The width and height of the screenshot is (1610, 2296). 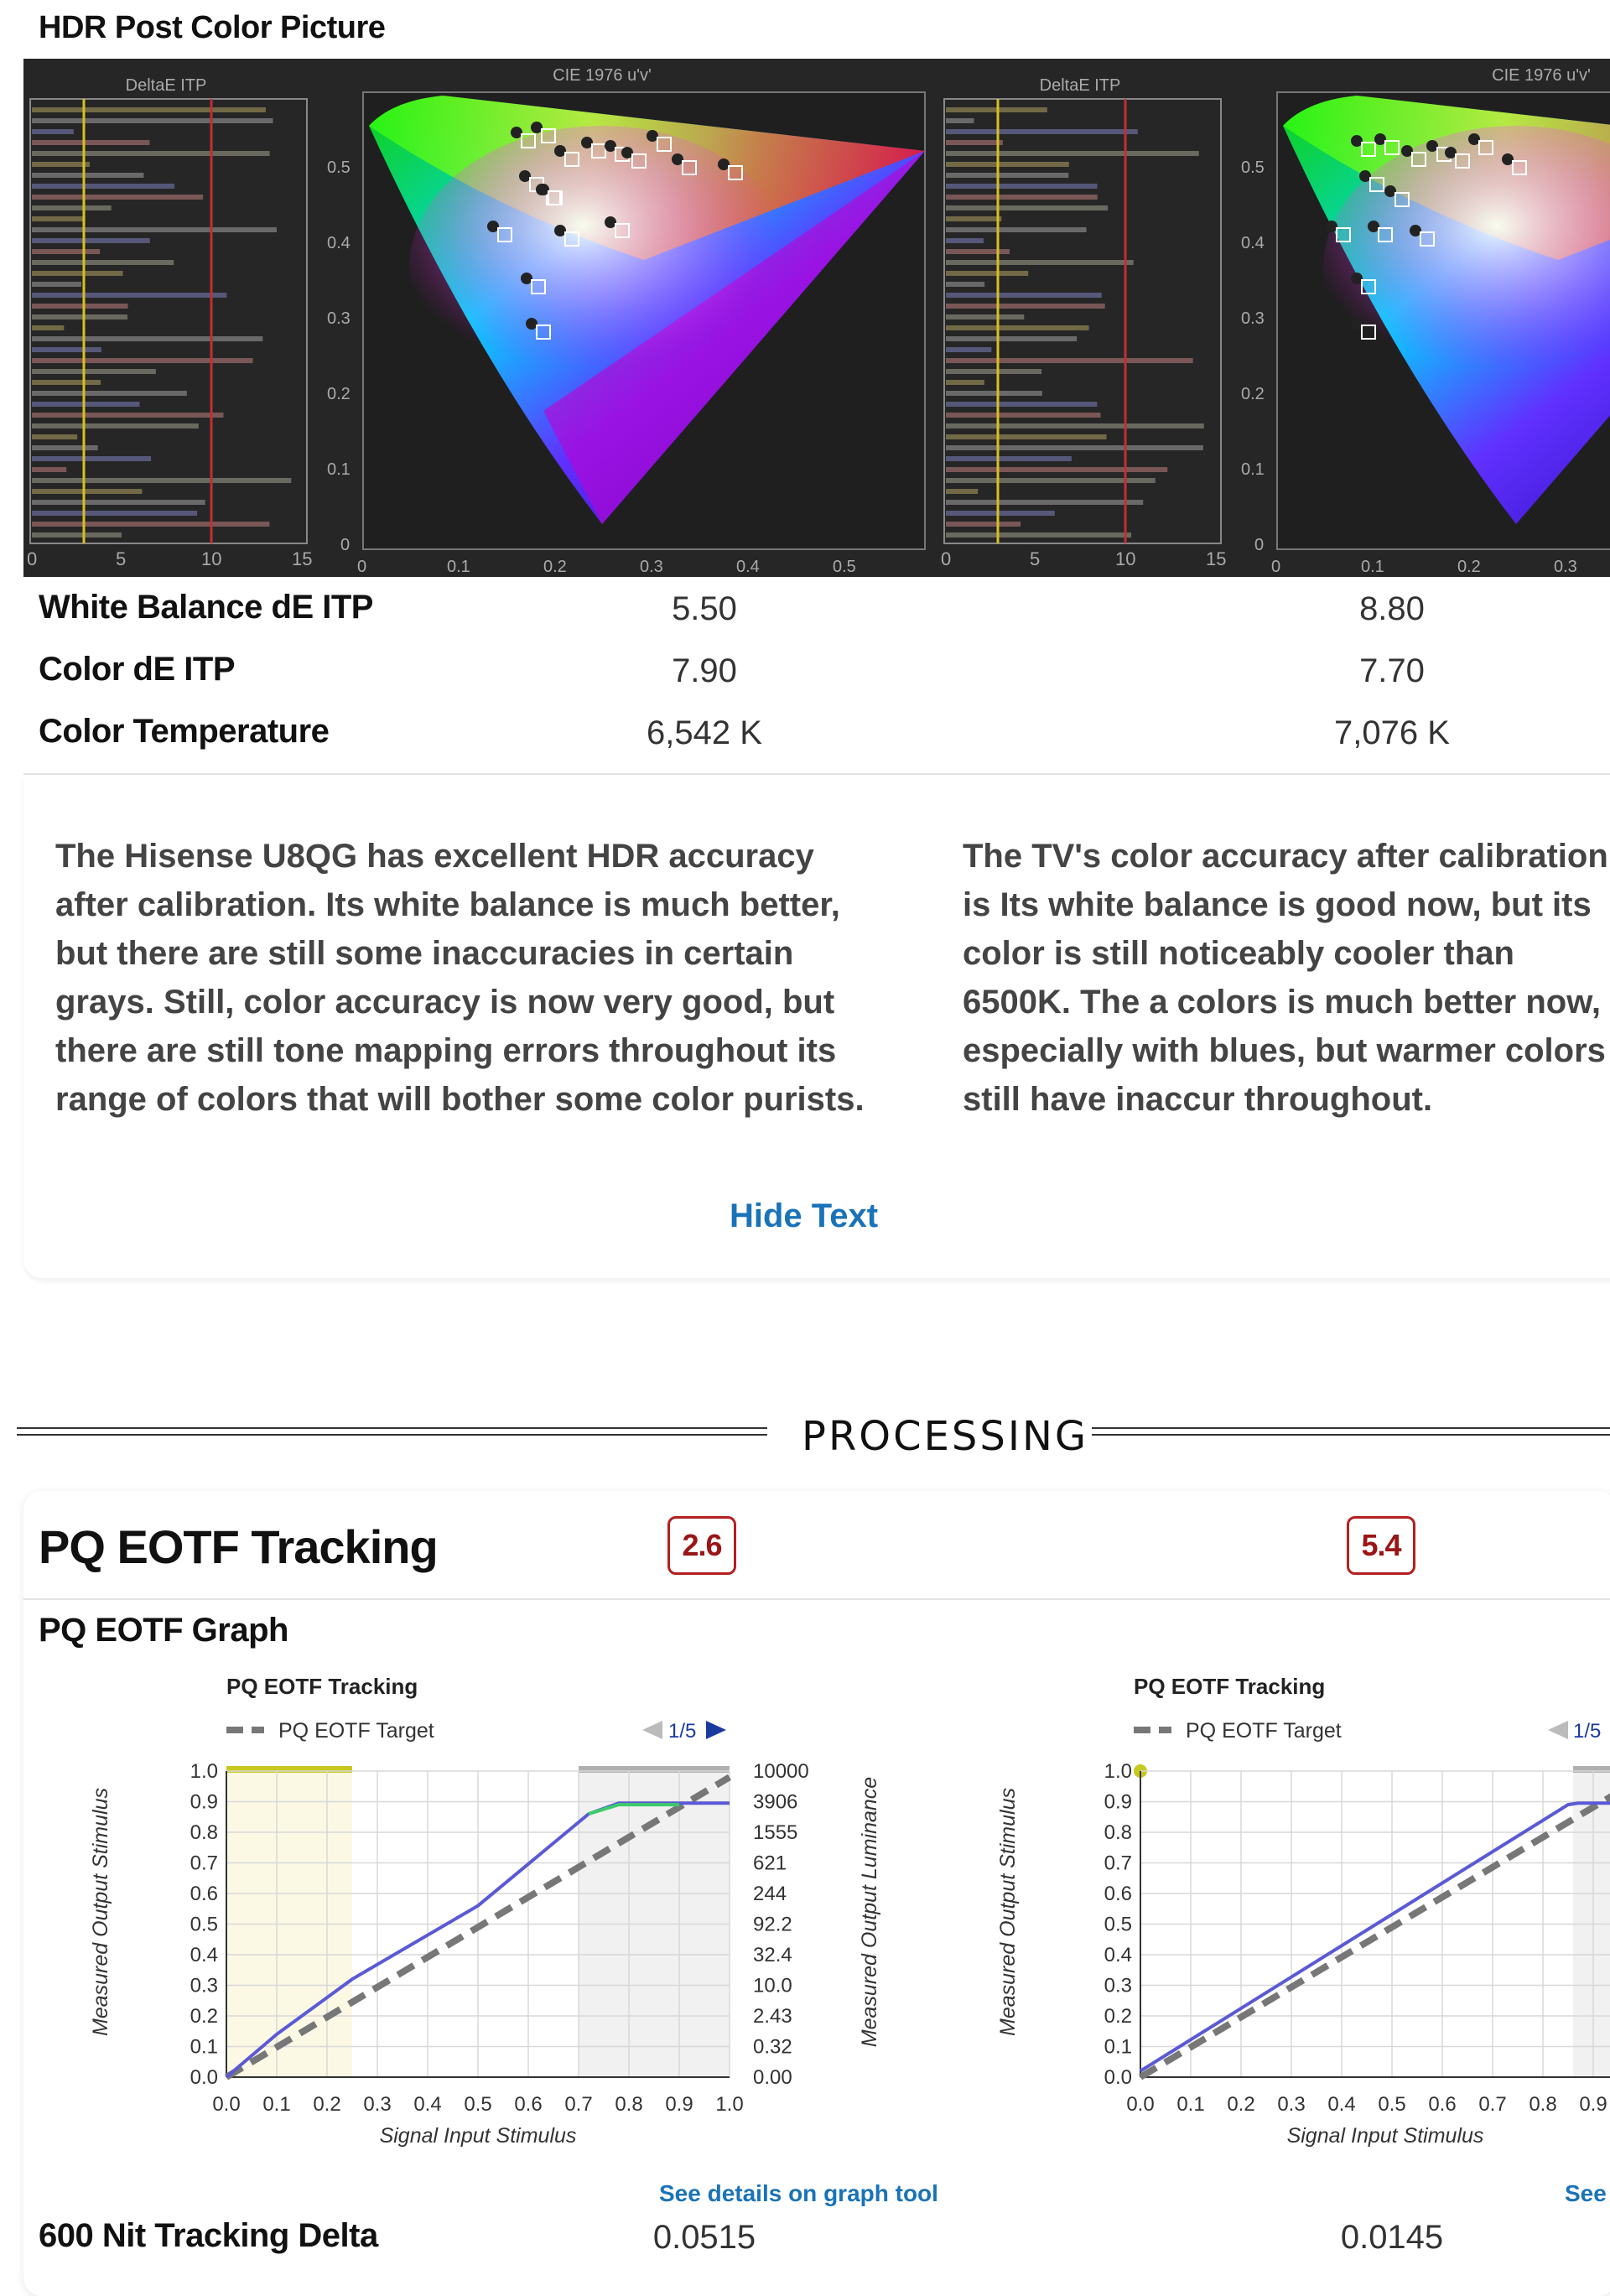 What do you see at coordinates (208, 2235) in the screenshot?
I see `delta-label: 600 Nit Tracking Delta` at bounding box center [208, 2235].